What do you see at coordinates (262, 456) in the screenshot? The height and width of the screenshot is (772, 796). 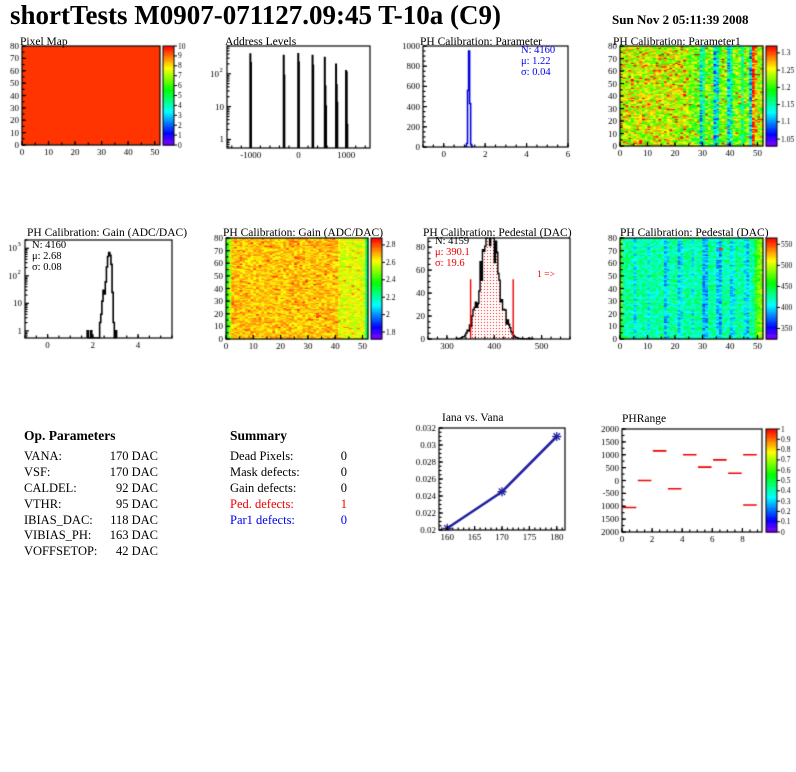 I see `summary-label: Dead Pixels:` at bounding box center [262, 456].